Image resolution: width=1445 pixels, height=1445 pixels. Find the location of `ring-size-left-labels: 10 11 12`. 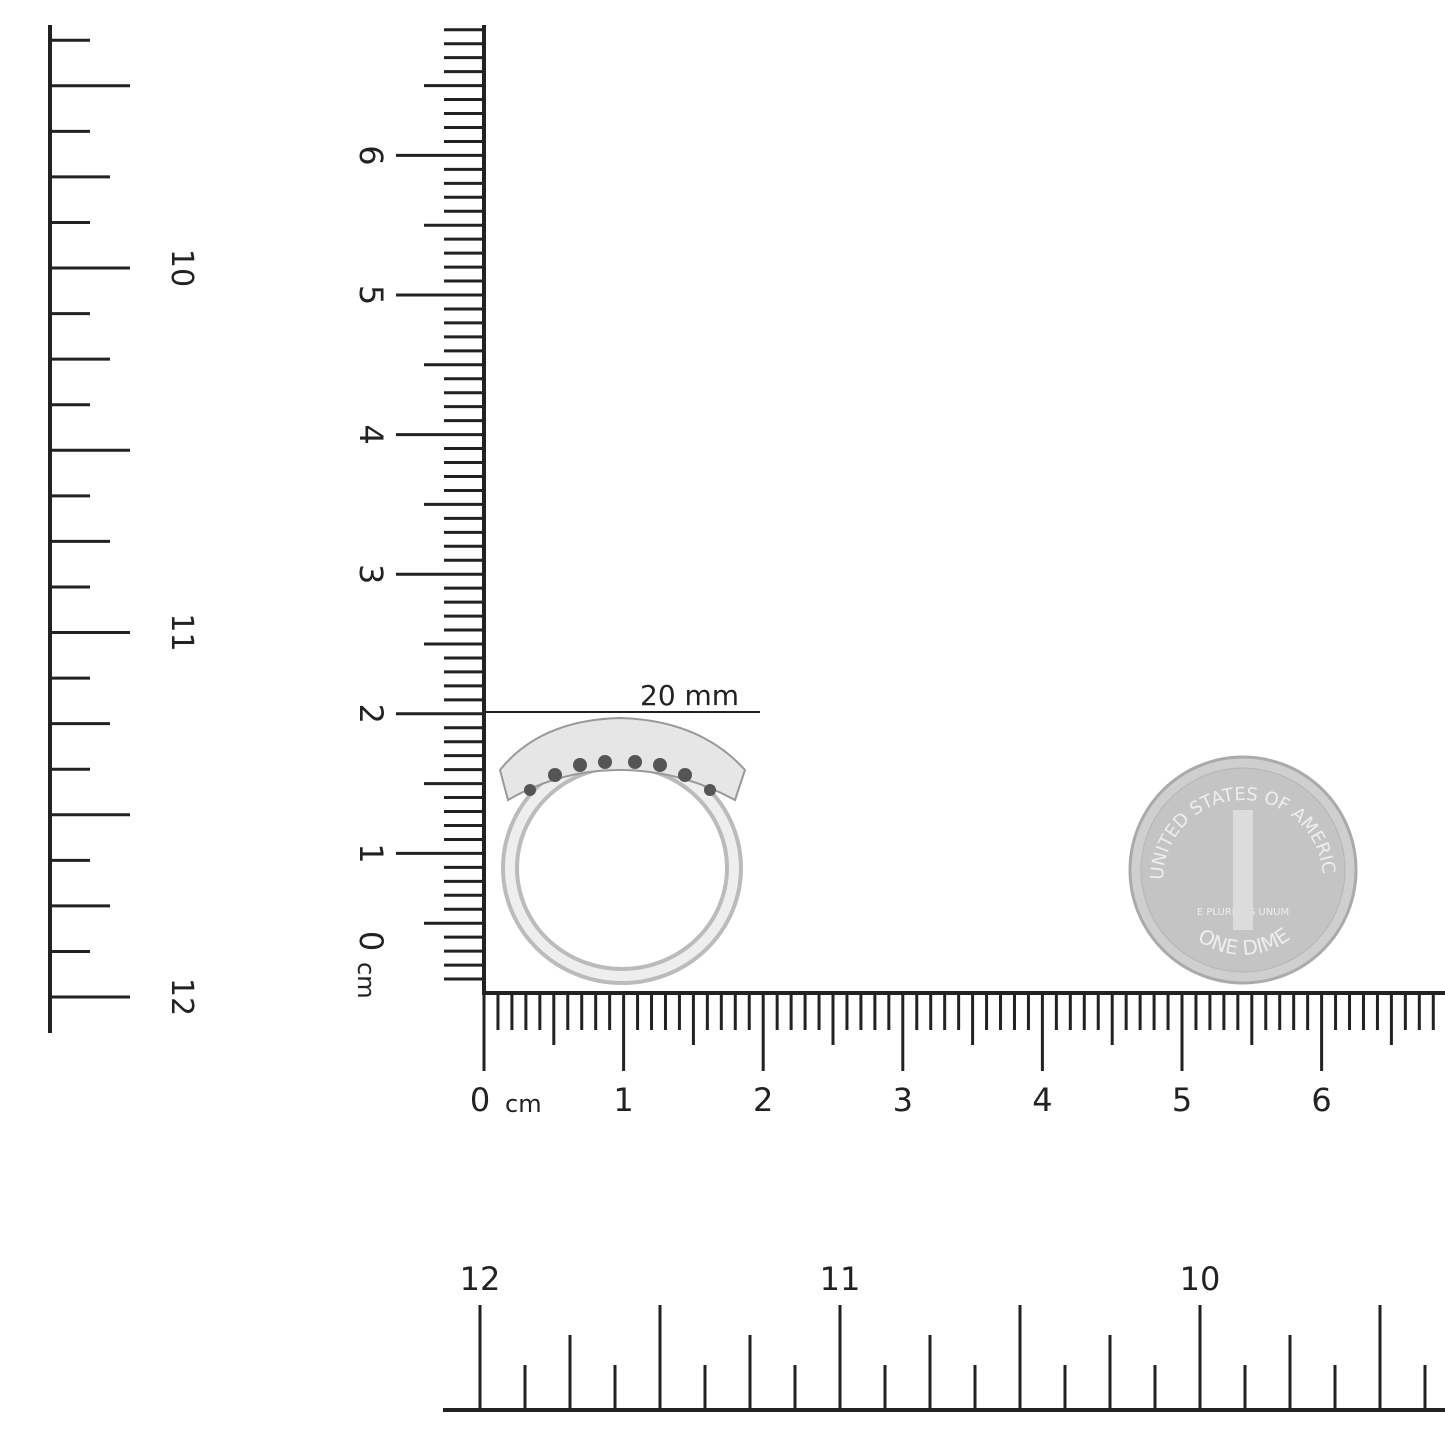

ring-size-left-labels: 10 11 12 is located at coordinates (181, 632).